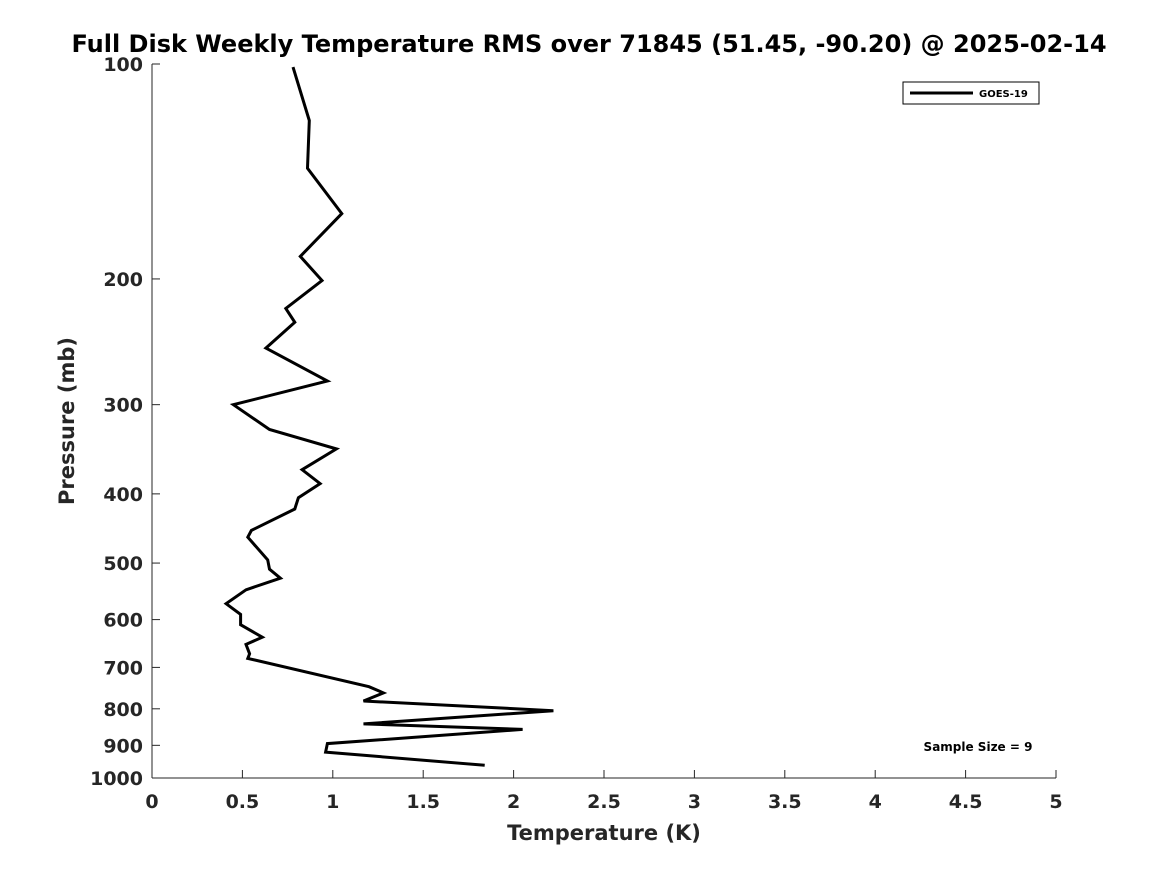 Image resolution: width=1167 pixels, height=875 pixels. Describe the element at coordinates (123, 406) in the screenshot. I see `y-tick-label: 300` at that location.